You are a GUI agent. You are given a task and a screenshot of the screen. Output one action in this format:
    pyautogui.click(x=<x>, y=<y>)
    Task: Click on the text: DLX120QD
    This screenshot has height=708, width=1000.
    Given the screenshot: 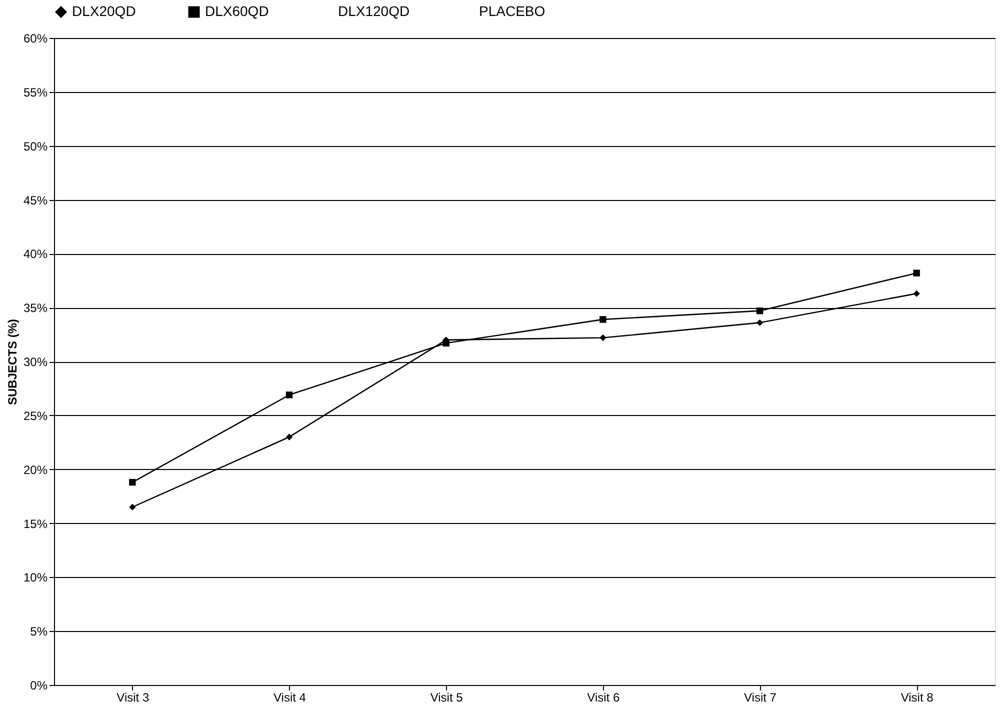 What is the action you would take?
    pyautogui.click(x=374, y=11)
    